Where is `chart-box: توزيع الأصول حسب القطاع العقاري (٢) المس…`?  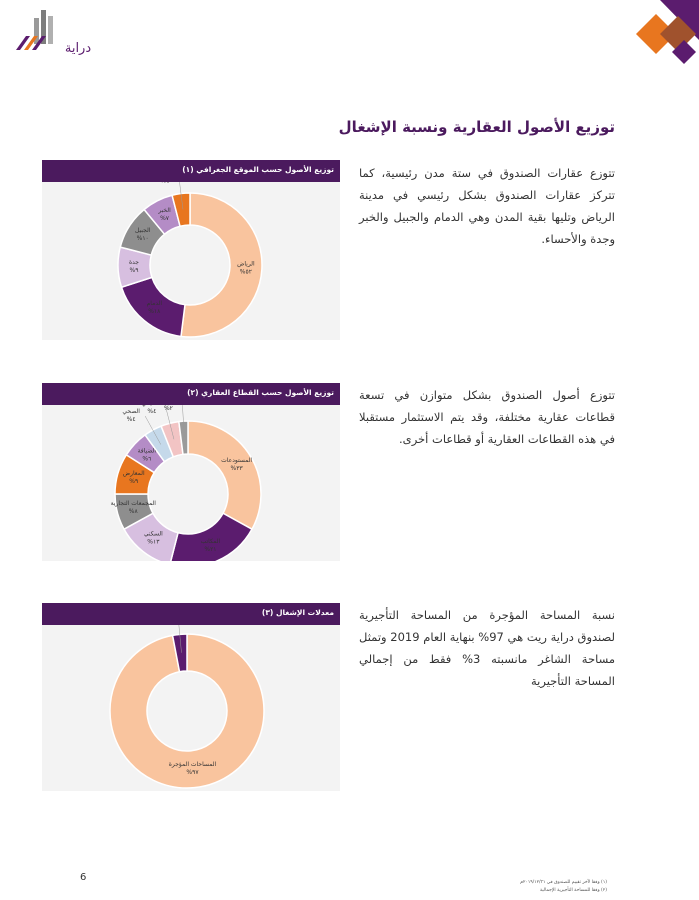
chart-box: توزيع الأصول حسب القطاع العقاري (٢) المس… is located at coordinates (191, 472).